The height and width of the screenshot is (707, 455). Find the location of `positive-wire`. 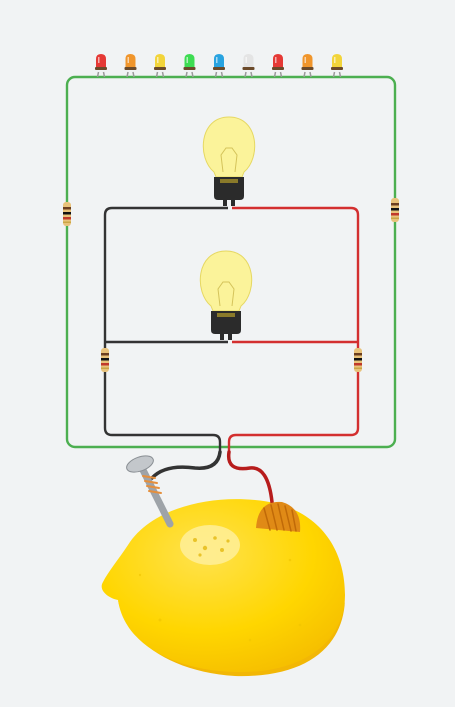

positive-wire is located at coordinates (293, 329).